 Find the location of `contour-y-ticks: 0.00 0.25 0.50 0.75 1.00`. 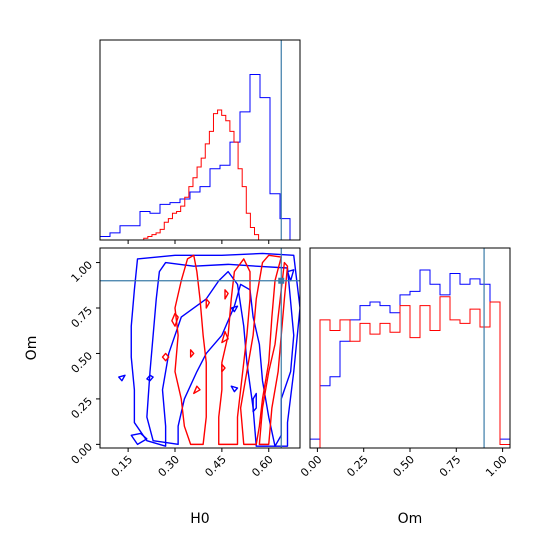

contour-y-ticks: 0.00 0.25 0.50 0.75 1.00 is located at coordinates (84, 362).